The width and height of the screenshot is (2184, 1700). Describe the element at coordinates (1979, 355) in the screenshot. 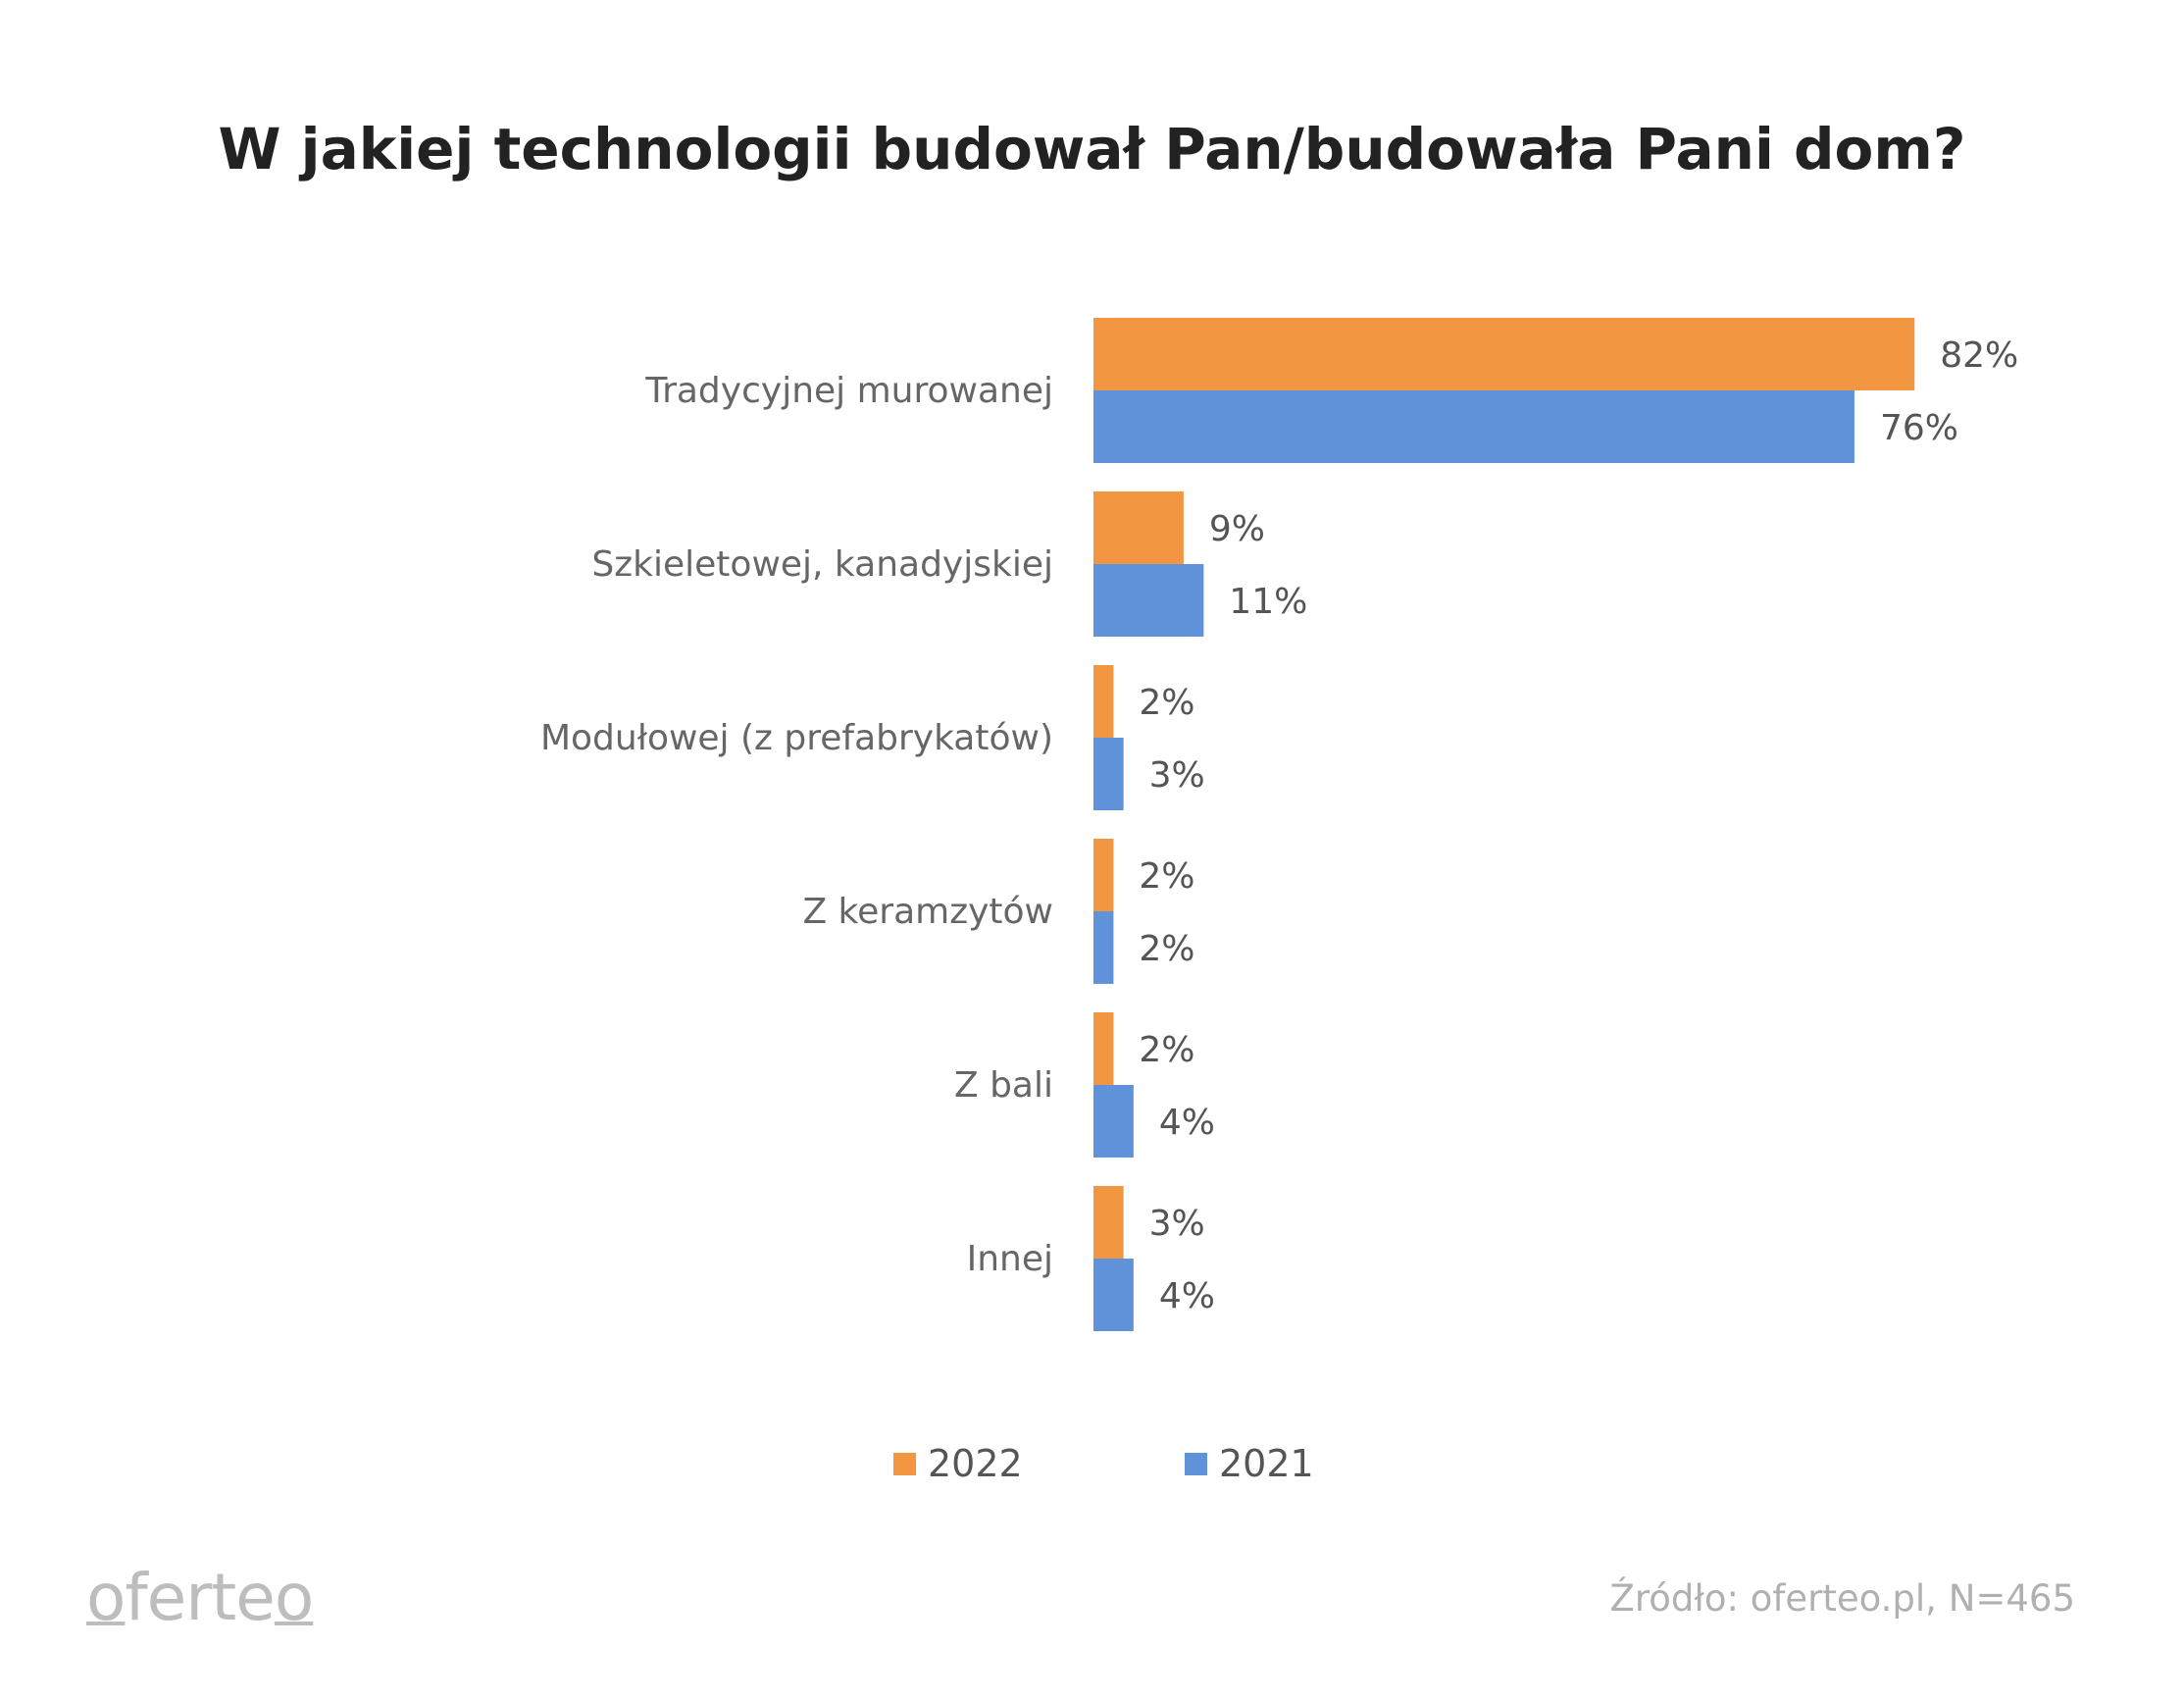

I see `data-label: 82%` at that location.